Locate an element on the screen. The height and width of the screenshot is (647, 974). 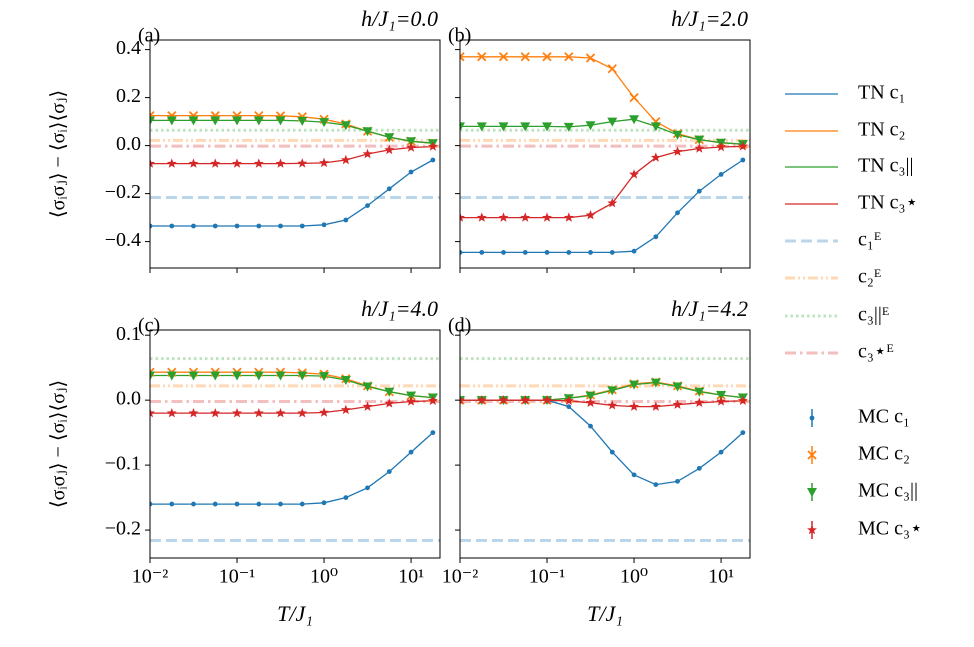
legend-label: c₃⋆ᴱ is located at coordinates (876, 352).